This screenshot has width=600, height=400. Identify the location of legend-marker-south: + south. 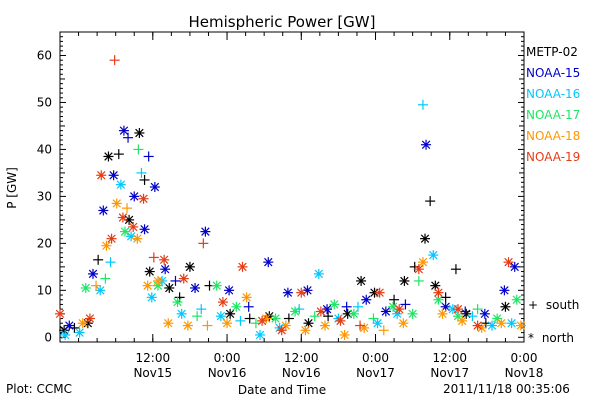
(553, 305).